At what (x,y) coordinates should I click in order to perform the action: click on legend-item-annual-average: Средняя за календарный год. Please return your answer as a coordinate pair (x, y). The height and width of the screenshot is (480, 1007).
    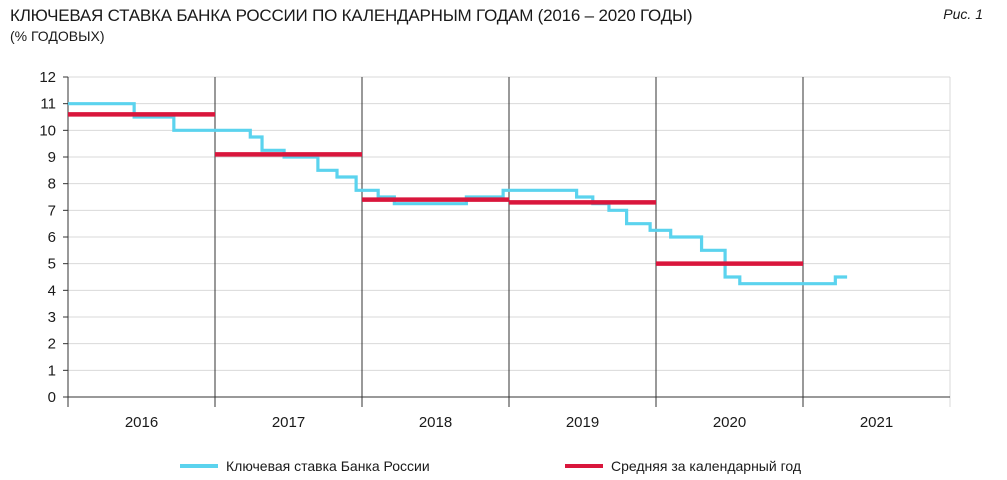
    Looking at the image, I should click on (683, 466).